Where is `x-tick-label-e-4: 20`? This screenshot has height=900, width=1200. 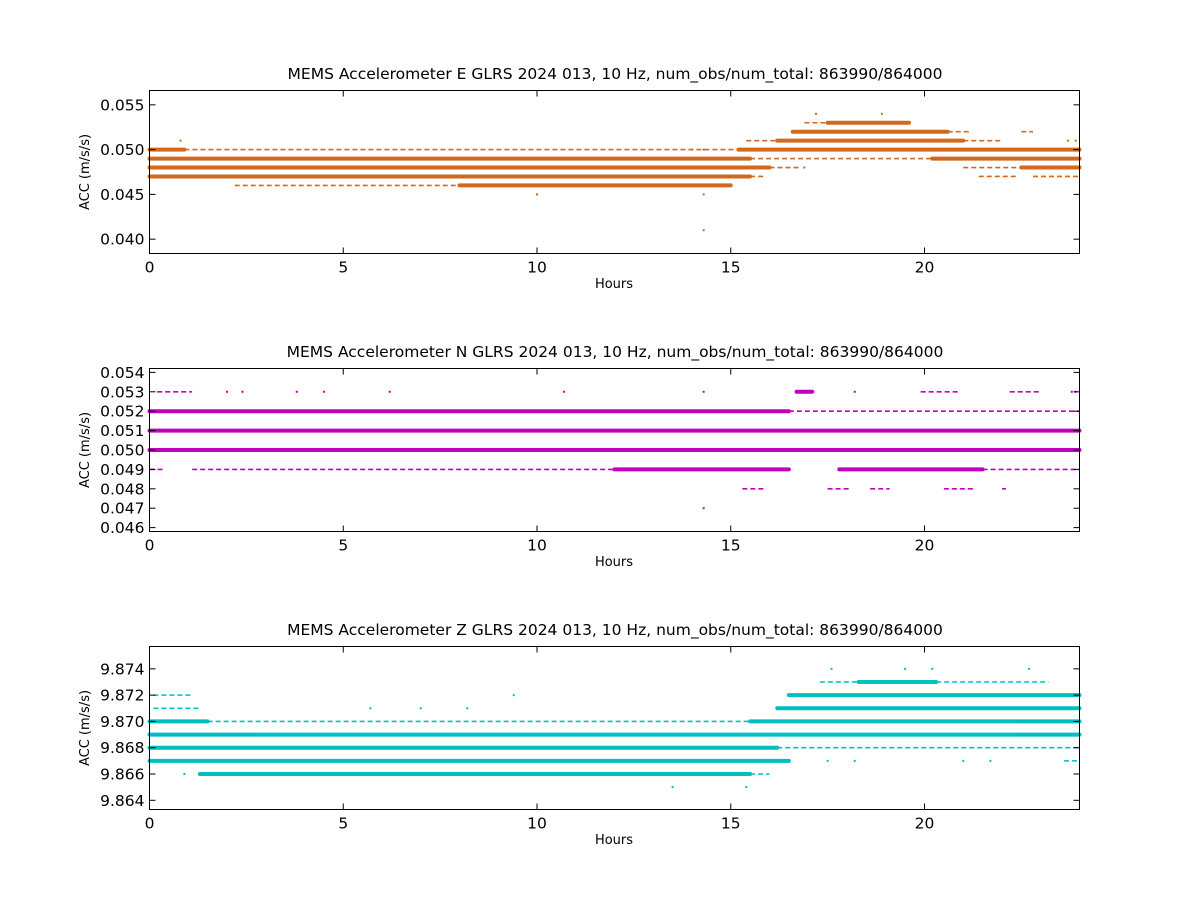 x-tick-label-e-4: 20 is located at coordinates (925, 268).